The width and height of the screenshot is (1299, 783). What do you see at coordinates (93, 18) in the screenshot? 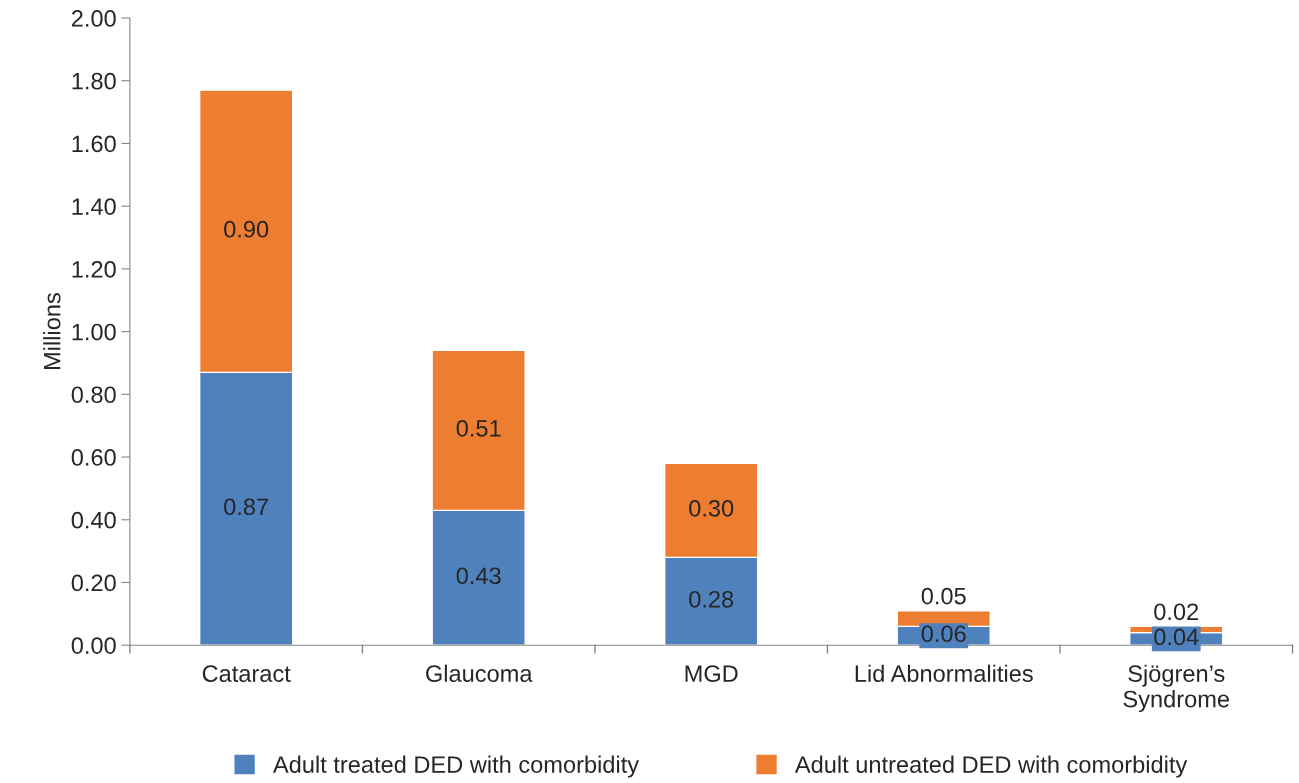
I see `y-tick-label: 2.00` at bounding box center [93, 18].